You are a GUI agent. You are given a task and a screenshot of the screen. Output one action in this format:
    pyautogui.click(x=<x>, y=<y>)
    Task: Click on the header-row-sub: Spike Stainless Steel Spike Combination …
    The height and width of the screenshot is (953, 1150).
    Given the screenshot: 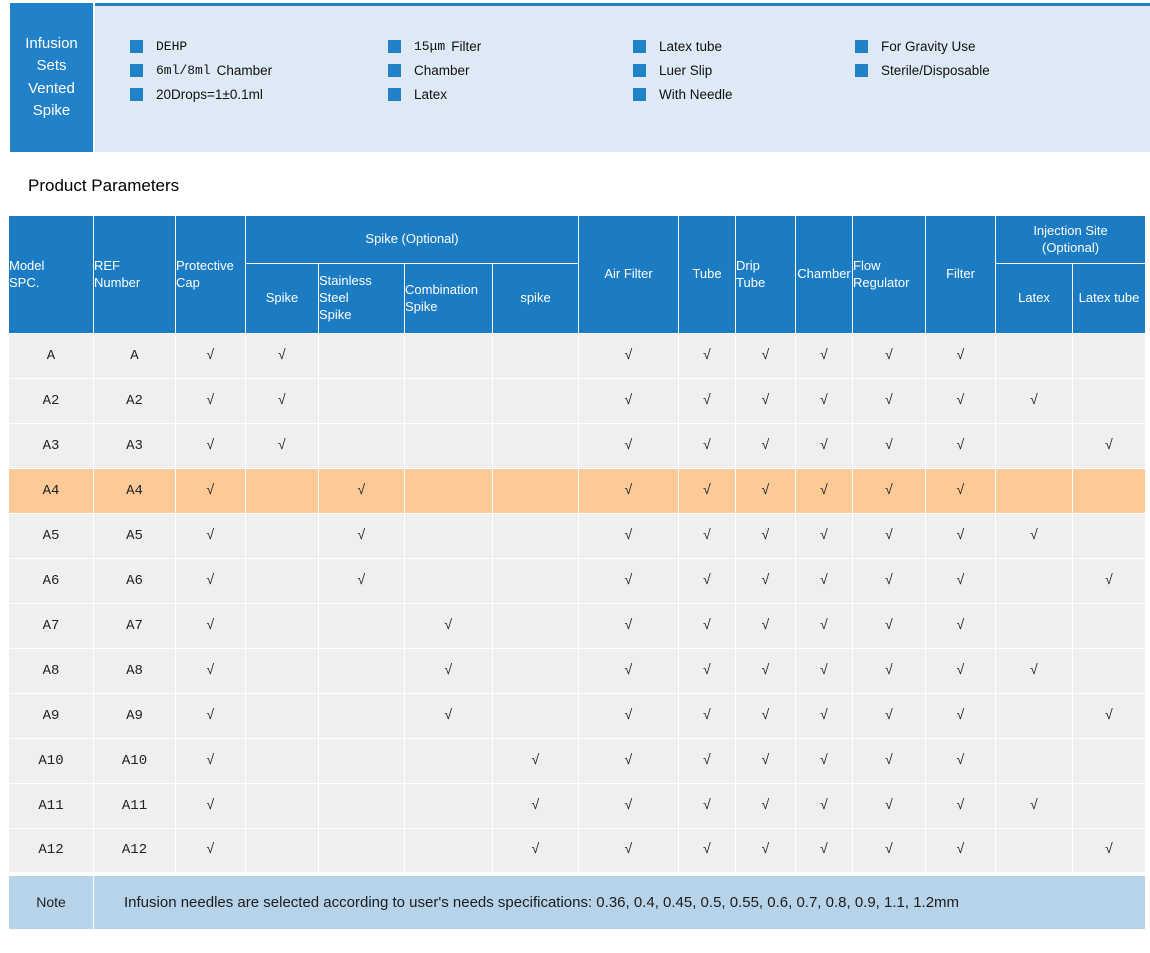 What is the action you would take?
    pyautogui.click(x=578, y=298)
    